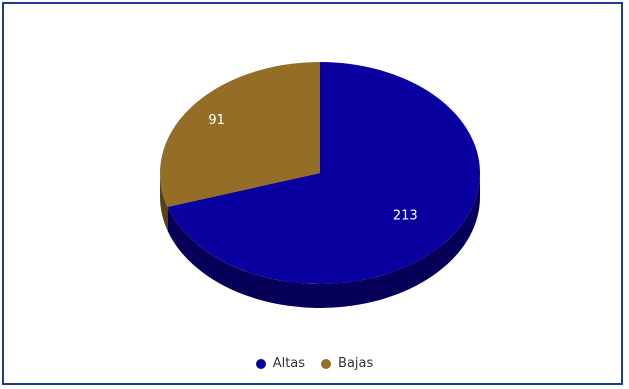  I want to click on legend-swatch-altas, so click(260, 363).